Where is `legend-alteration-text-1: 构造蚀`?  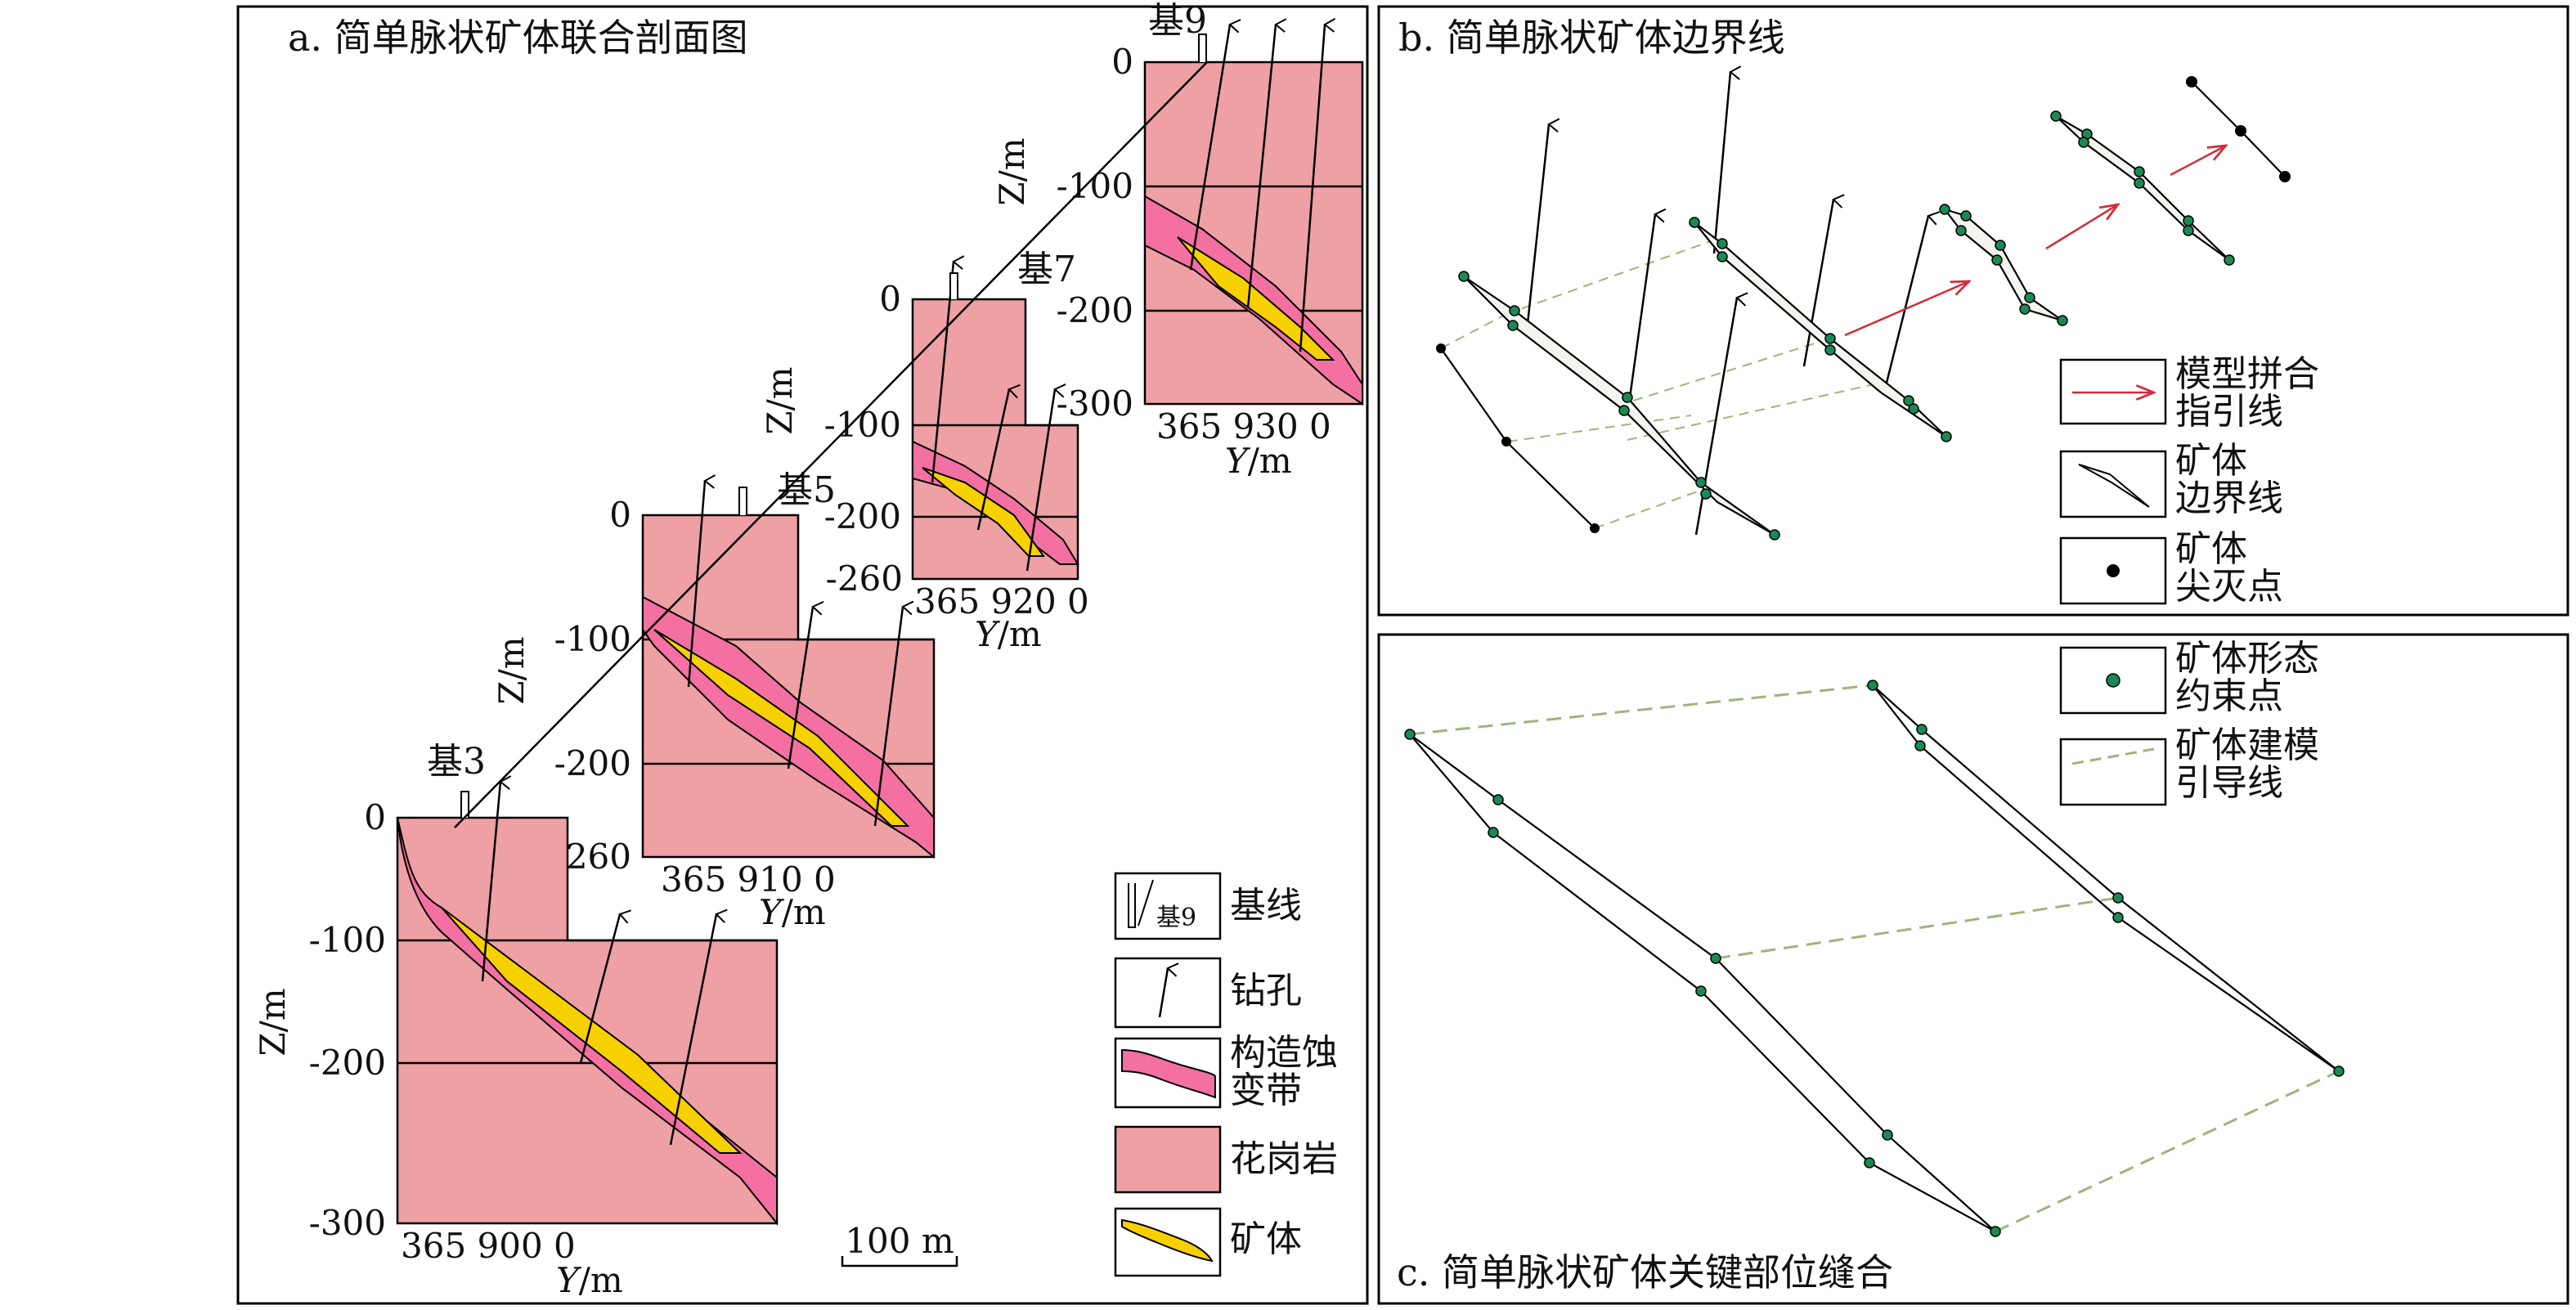 legend-alteration-text-1: 构造蚀 is located at coordinates (1284, 1053).